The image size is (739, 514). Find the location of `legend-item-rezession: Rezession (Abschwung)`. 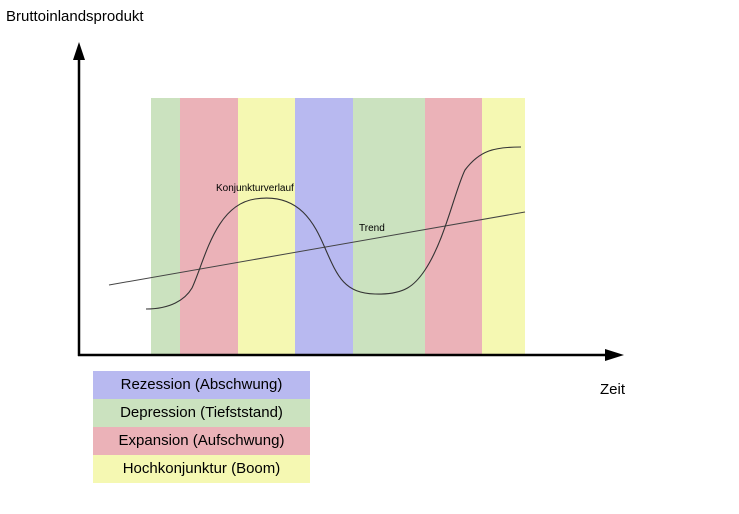

legend-item-rezession: Rezession (Abschwung) is located at coordinates (201, 385).